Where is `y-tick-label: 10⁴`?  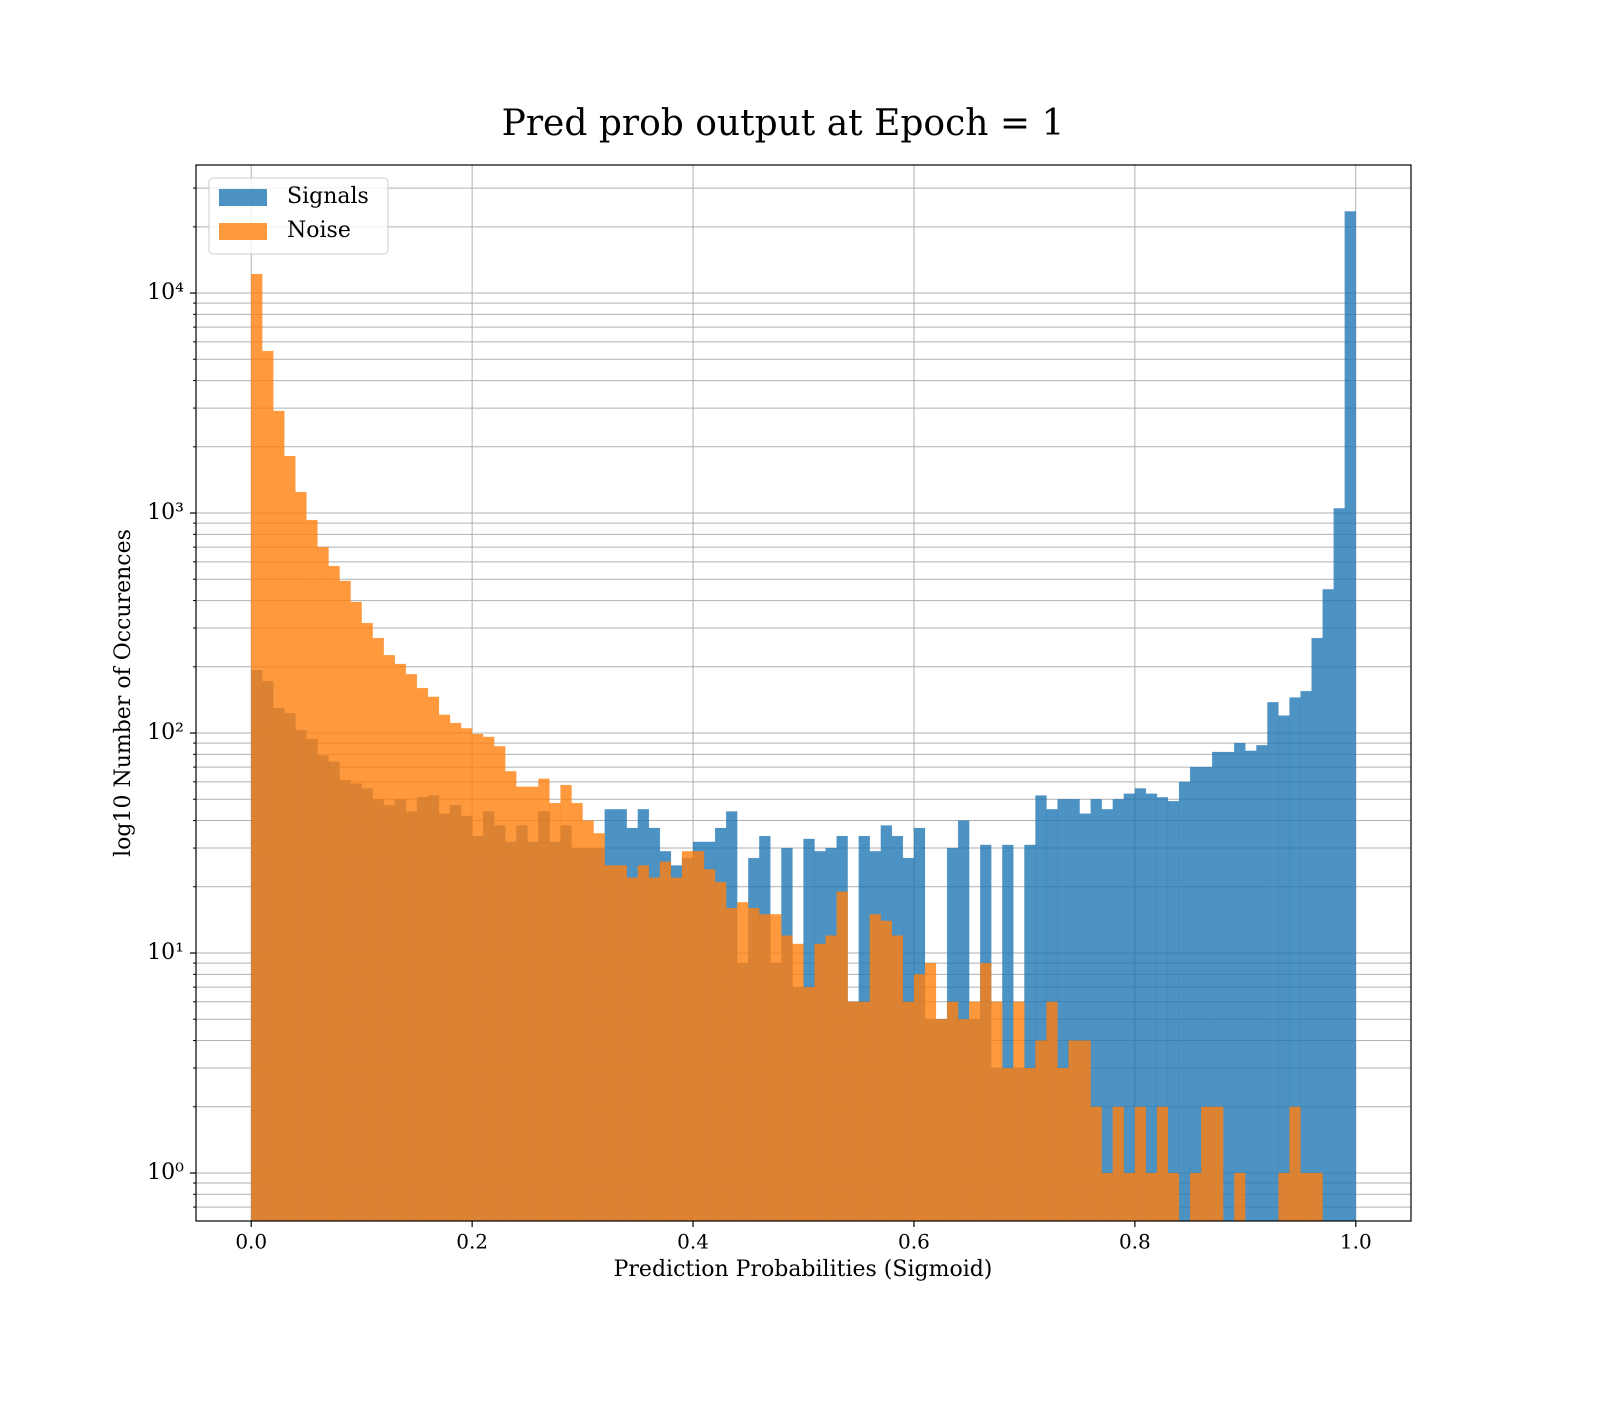 y-tick-label: 10⁴ is located at coordinates (165, 292).